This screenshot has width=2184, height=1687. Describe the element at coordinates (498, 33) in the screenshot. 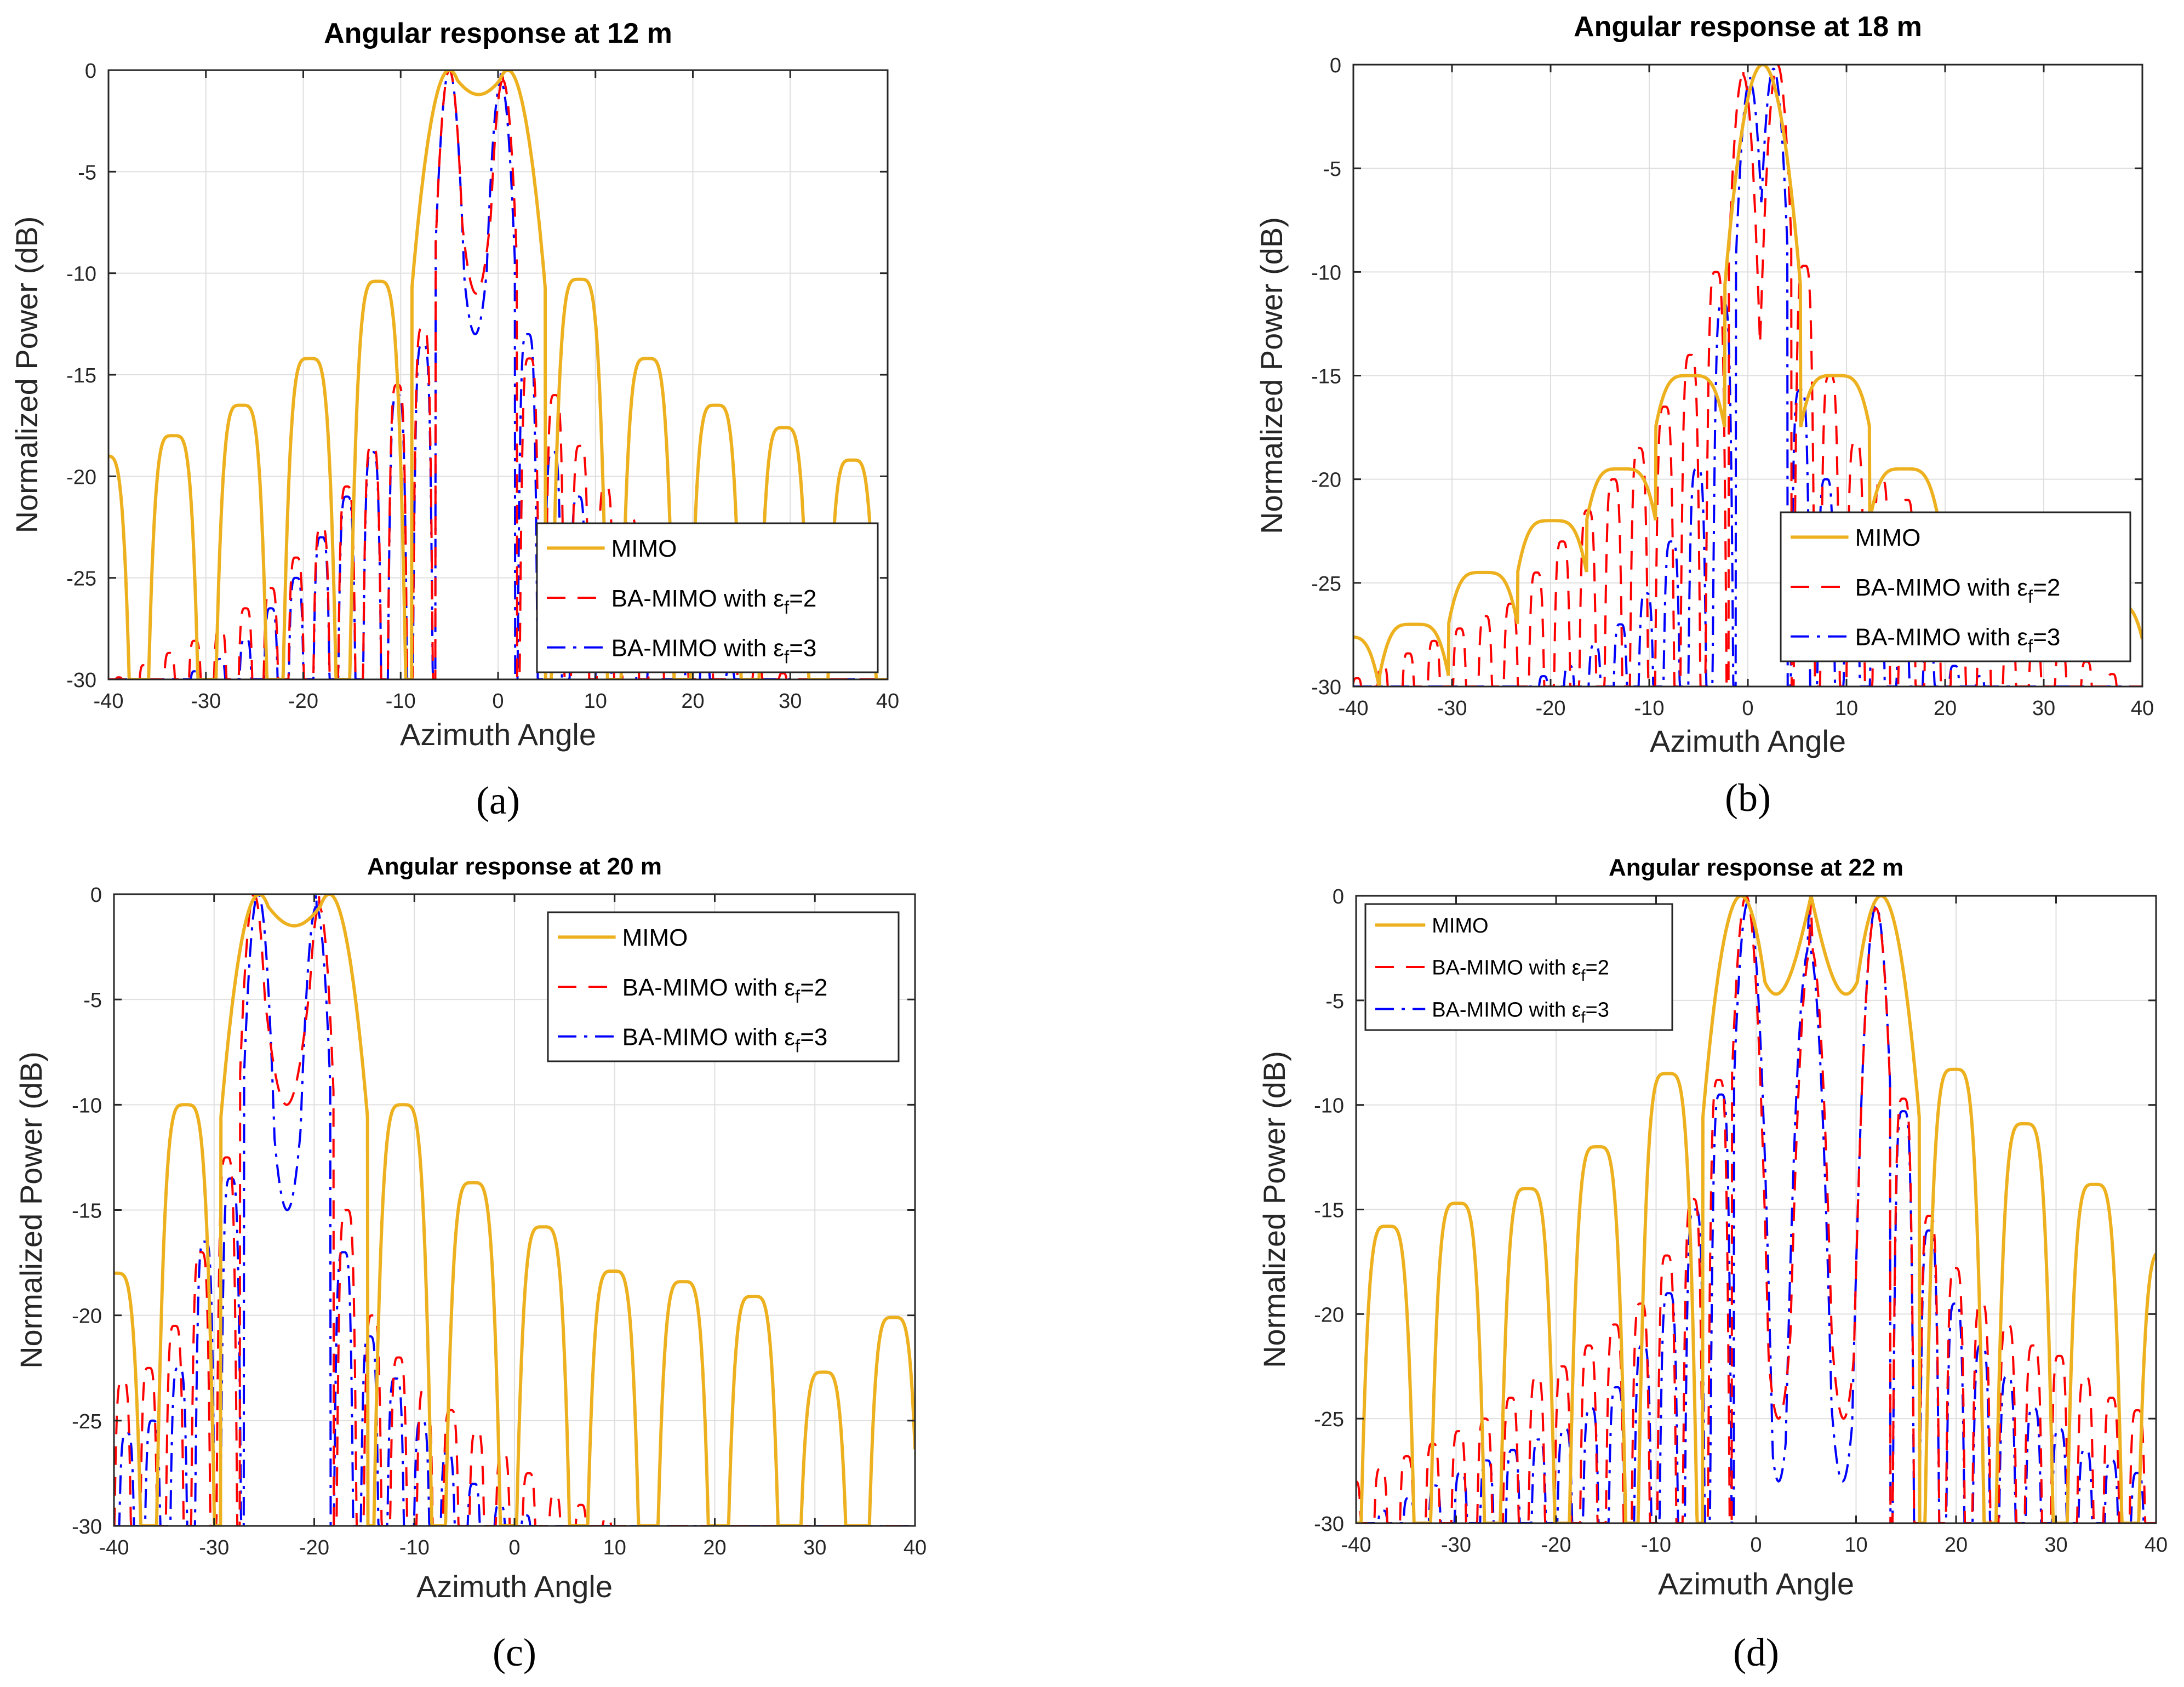

I see `chart-title: Angular response at 12 m` at that location.